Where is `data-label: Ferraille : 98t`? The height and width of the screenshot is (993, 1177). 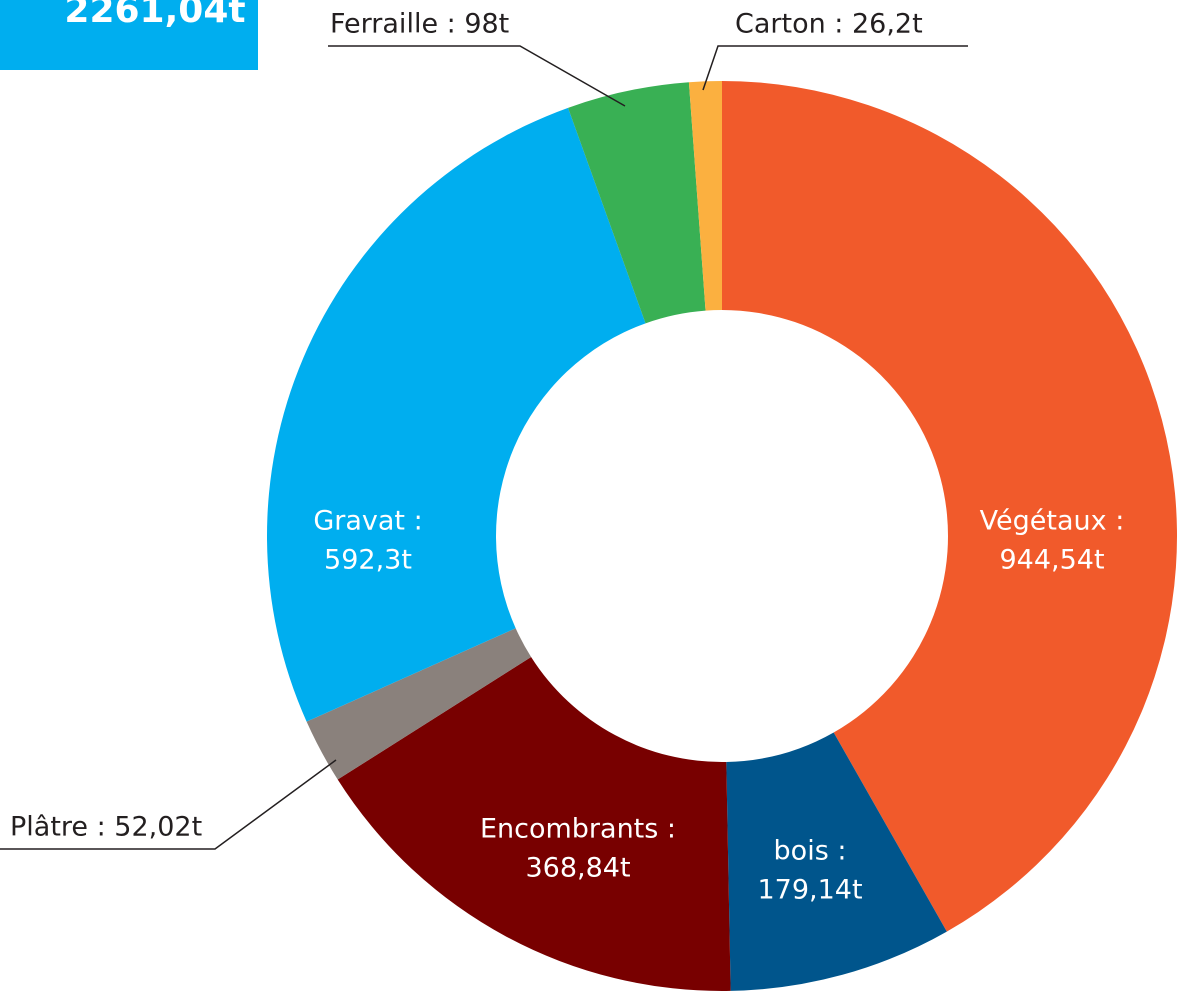
data-label: Ferraille : 98t is located at coordinates (419, 24).